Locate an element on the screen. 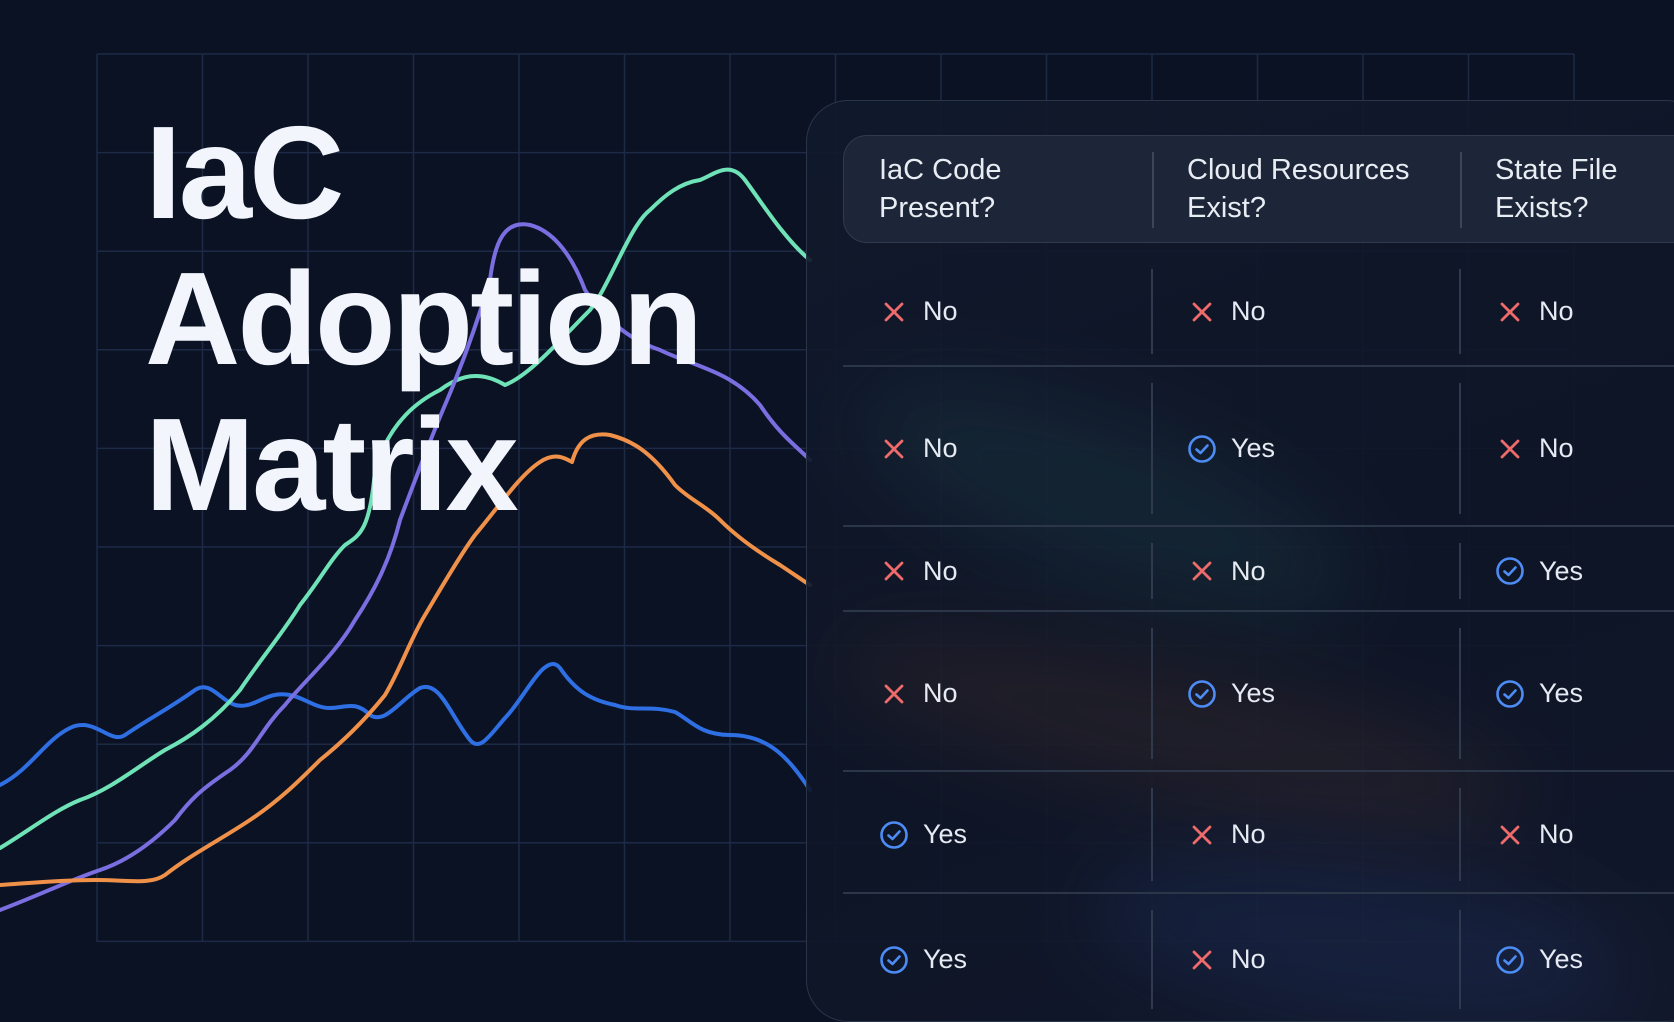  header-state-file: State File Exists? is located at coordinates (1584, 189).